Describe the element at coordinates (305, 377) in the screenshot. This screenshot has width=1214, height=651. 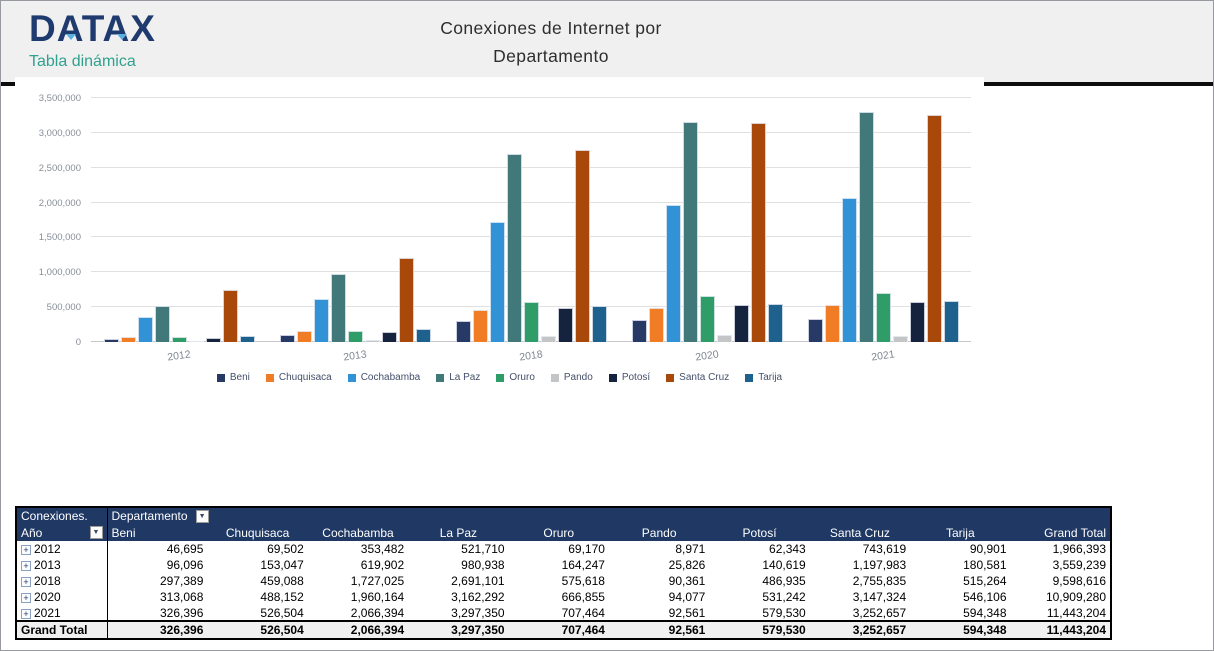
I see `legend-label-chuquisaca: Chuquisaca` at that location.